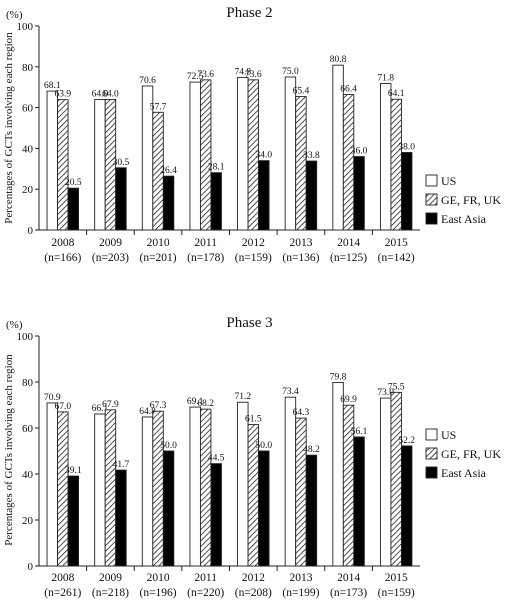  I want to click on chart-title: Phase 2, so click(249, 13).